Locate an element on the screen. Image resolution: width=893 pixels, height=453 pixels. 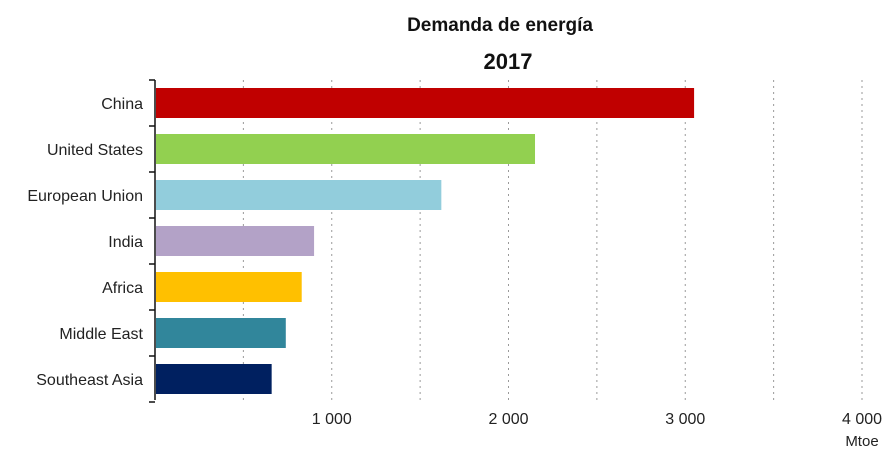
category-label: China is located at coordinates (122, 104).